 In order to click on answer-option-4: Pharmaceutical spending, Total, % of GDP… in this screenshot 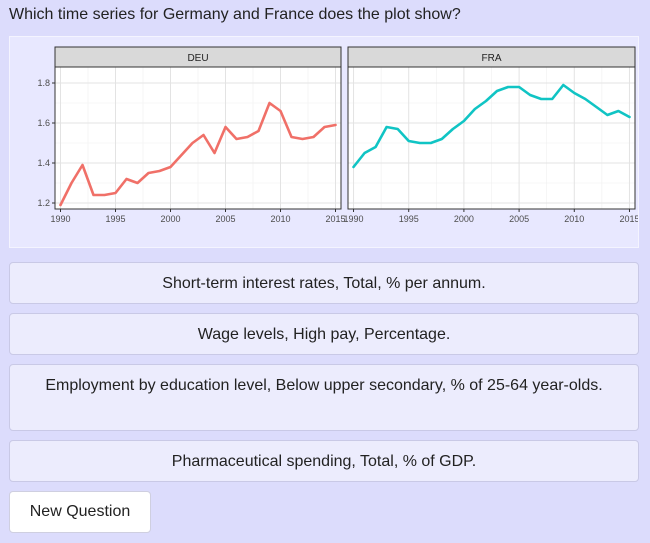, I will do `click(324, 461)`.